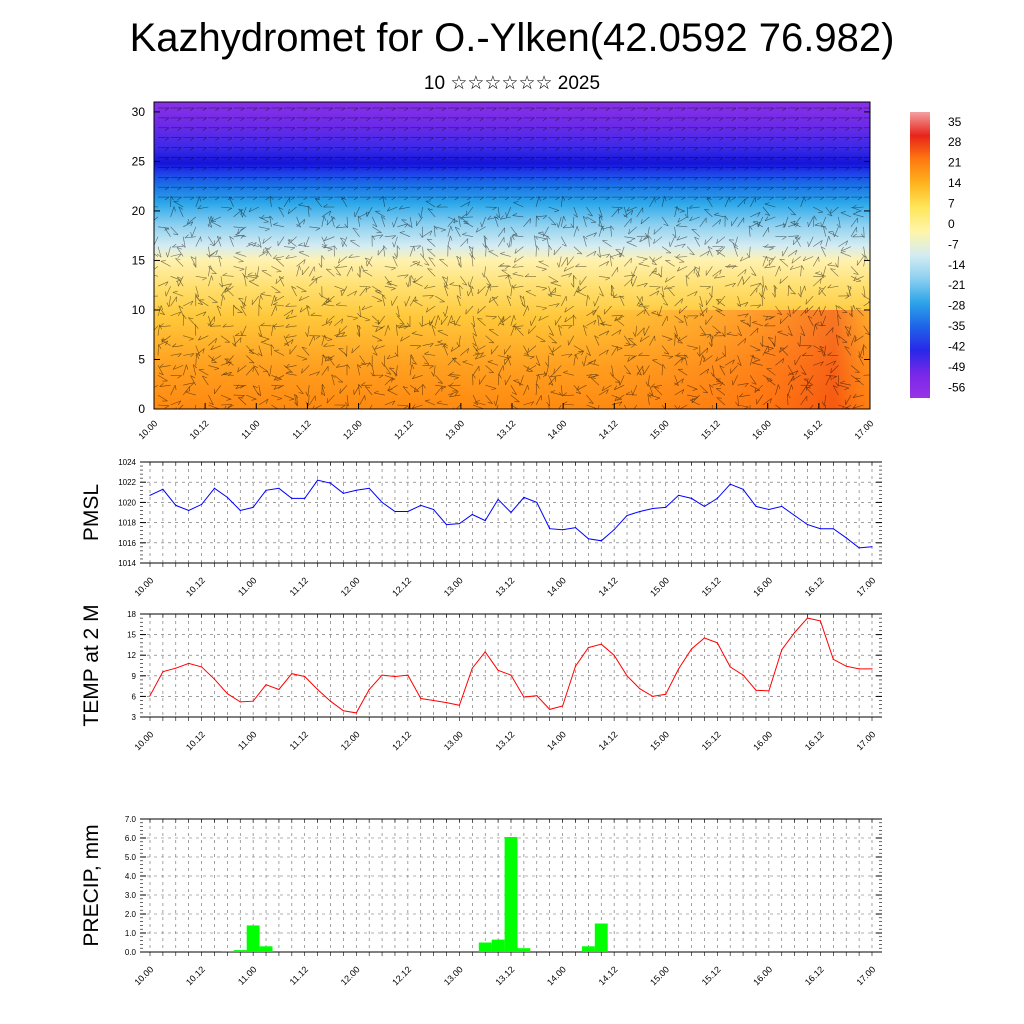 This screenshot has height=1024, width=1024. Describe the element at coordinates (453, 740) in the screenshot. I see `x-tick-label: 13.00` at that location.